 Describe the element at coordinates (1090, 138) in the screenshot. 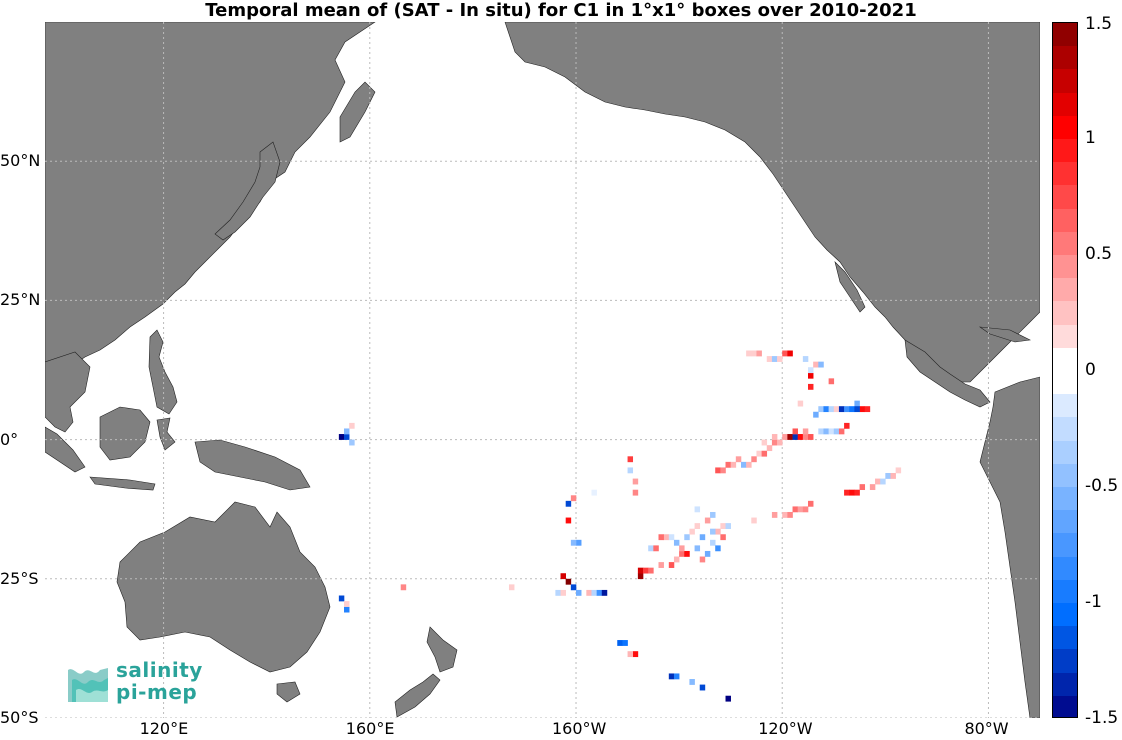

I see `colorbar-tick-label: 1` at that location.